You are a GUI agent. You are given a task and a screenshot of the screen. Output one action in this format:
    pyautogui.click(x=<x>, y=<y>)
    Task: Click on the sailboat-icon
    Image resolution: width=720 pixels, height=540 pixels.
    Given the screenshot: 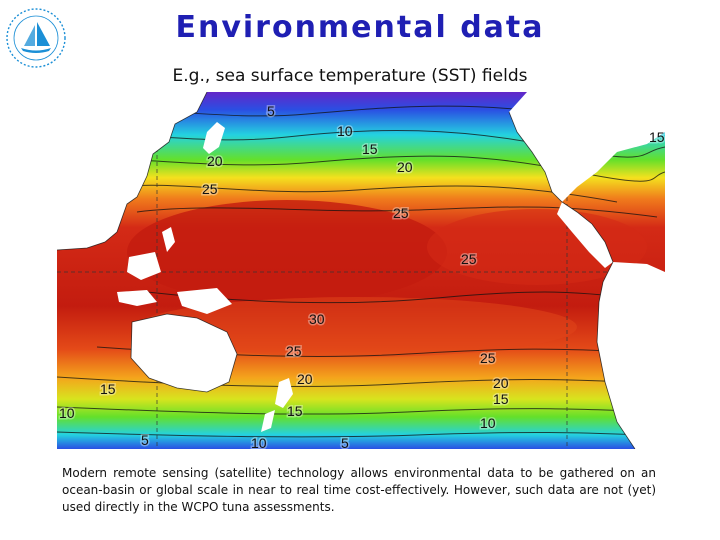 What is the action you would take?
    pyautogui.click(x=43, y=34)
    